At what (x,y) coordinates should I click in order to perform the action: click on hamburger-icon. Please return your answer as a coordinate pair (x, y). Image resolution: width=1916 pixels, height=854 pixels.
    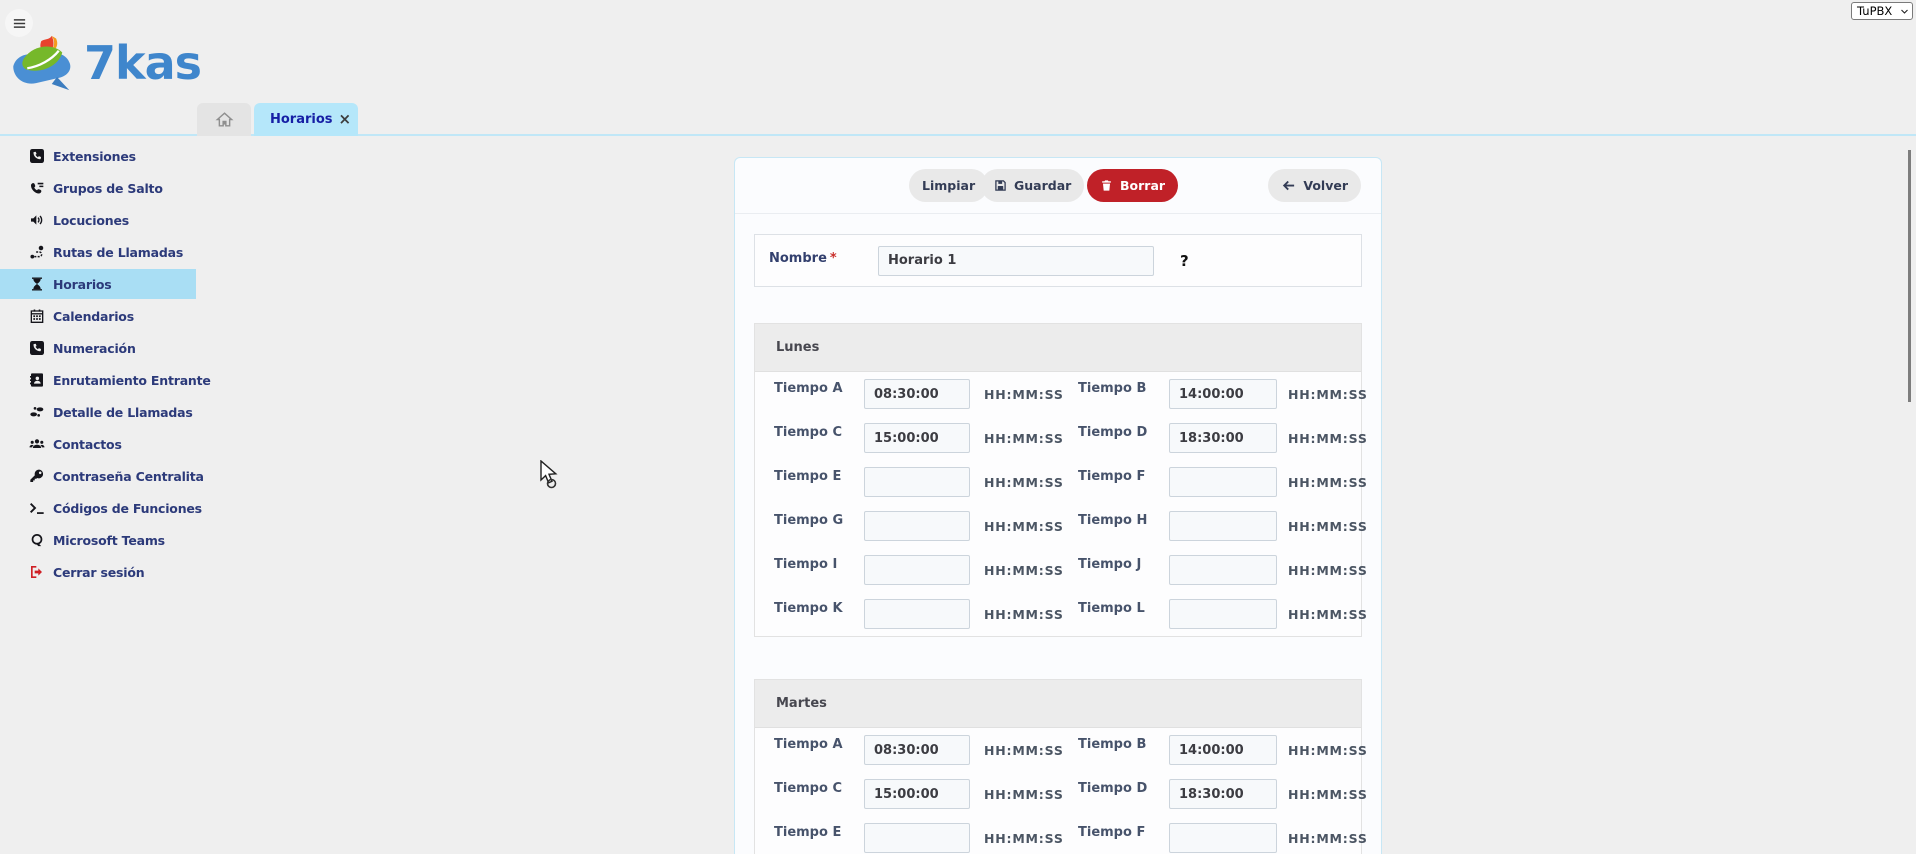
    Looking at the image, I should click on (19, 23).